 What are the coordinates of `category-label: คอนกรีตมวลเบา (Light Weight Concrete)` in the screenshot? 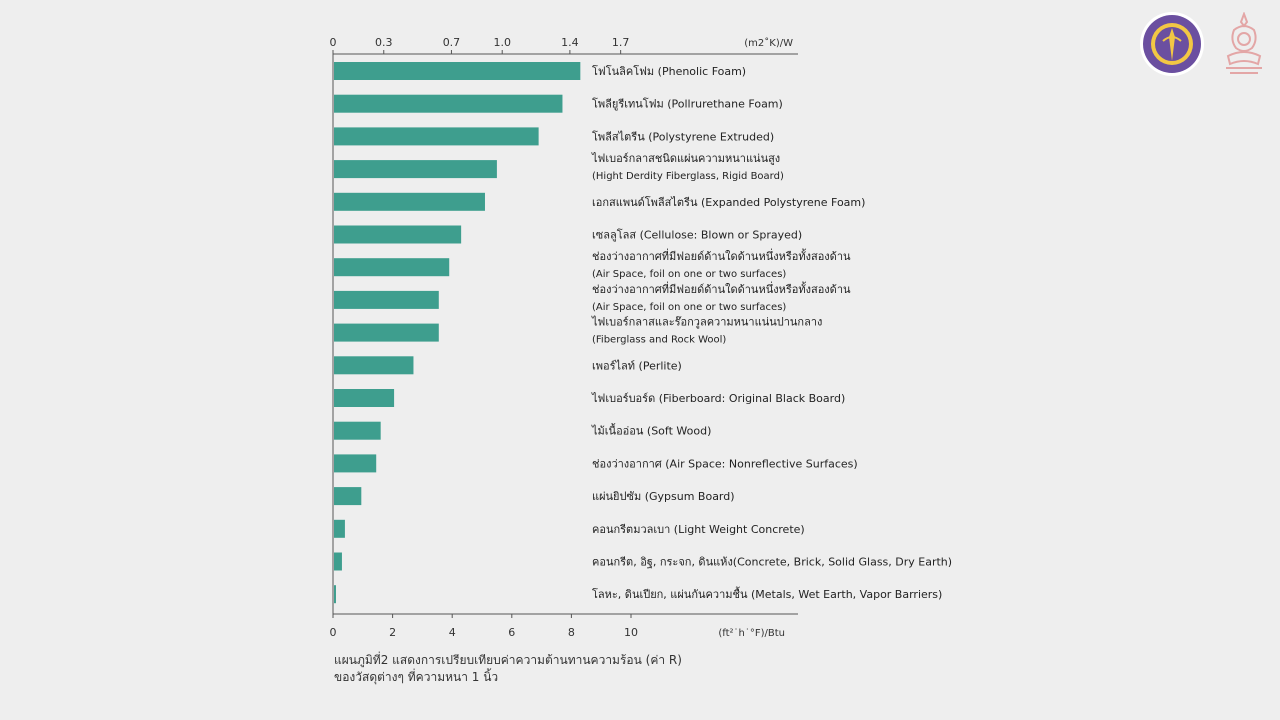 It's located at (698, 529).